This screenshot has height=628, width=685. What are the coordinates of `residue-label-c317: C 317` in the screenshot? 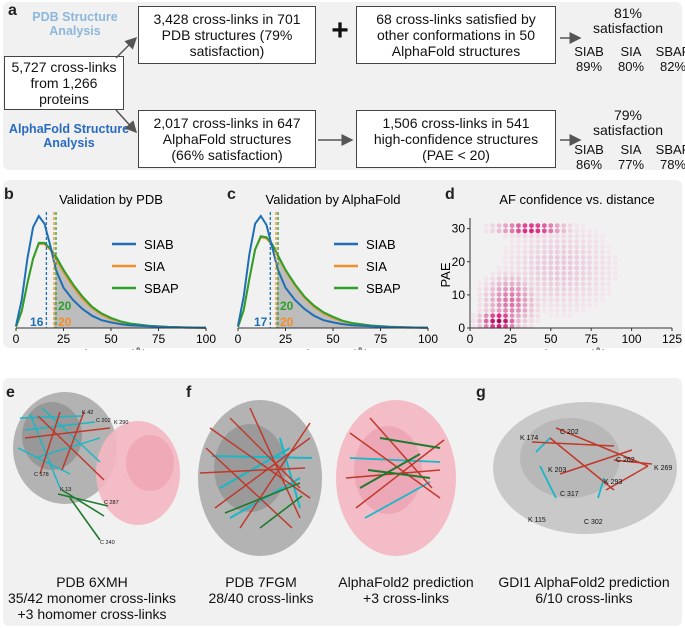 It's located at (569, 494).